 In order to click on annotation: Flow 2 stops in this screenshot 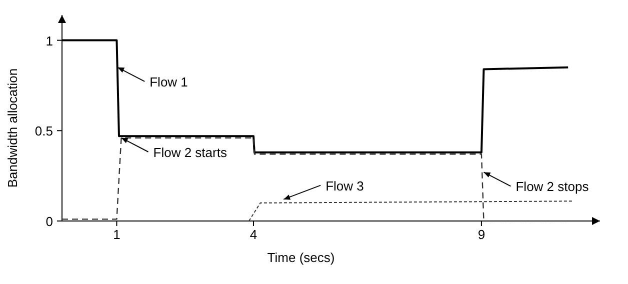, I will do `click(553, 186)`.